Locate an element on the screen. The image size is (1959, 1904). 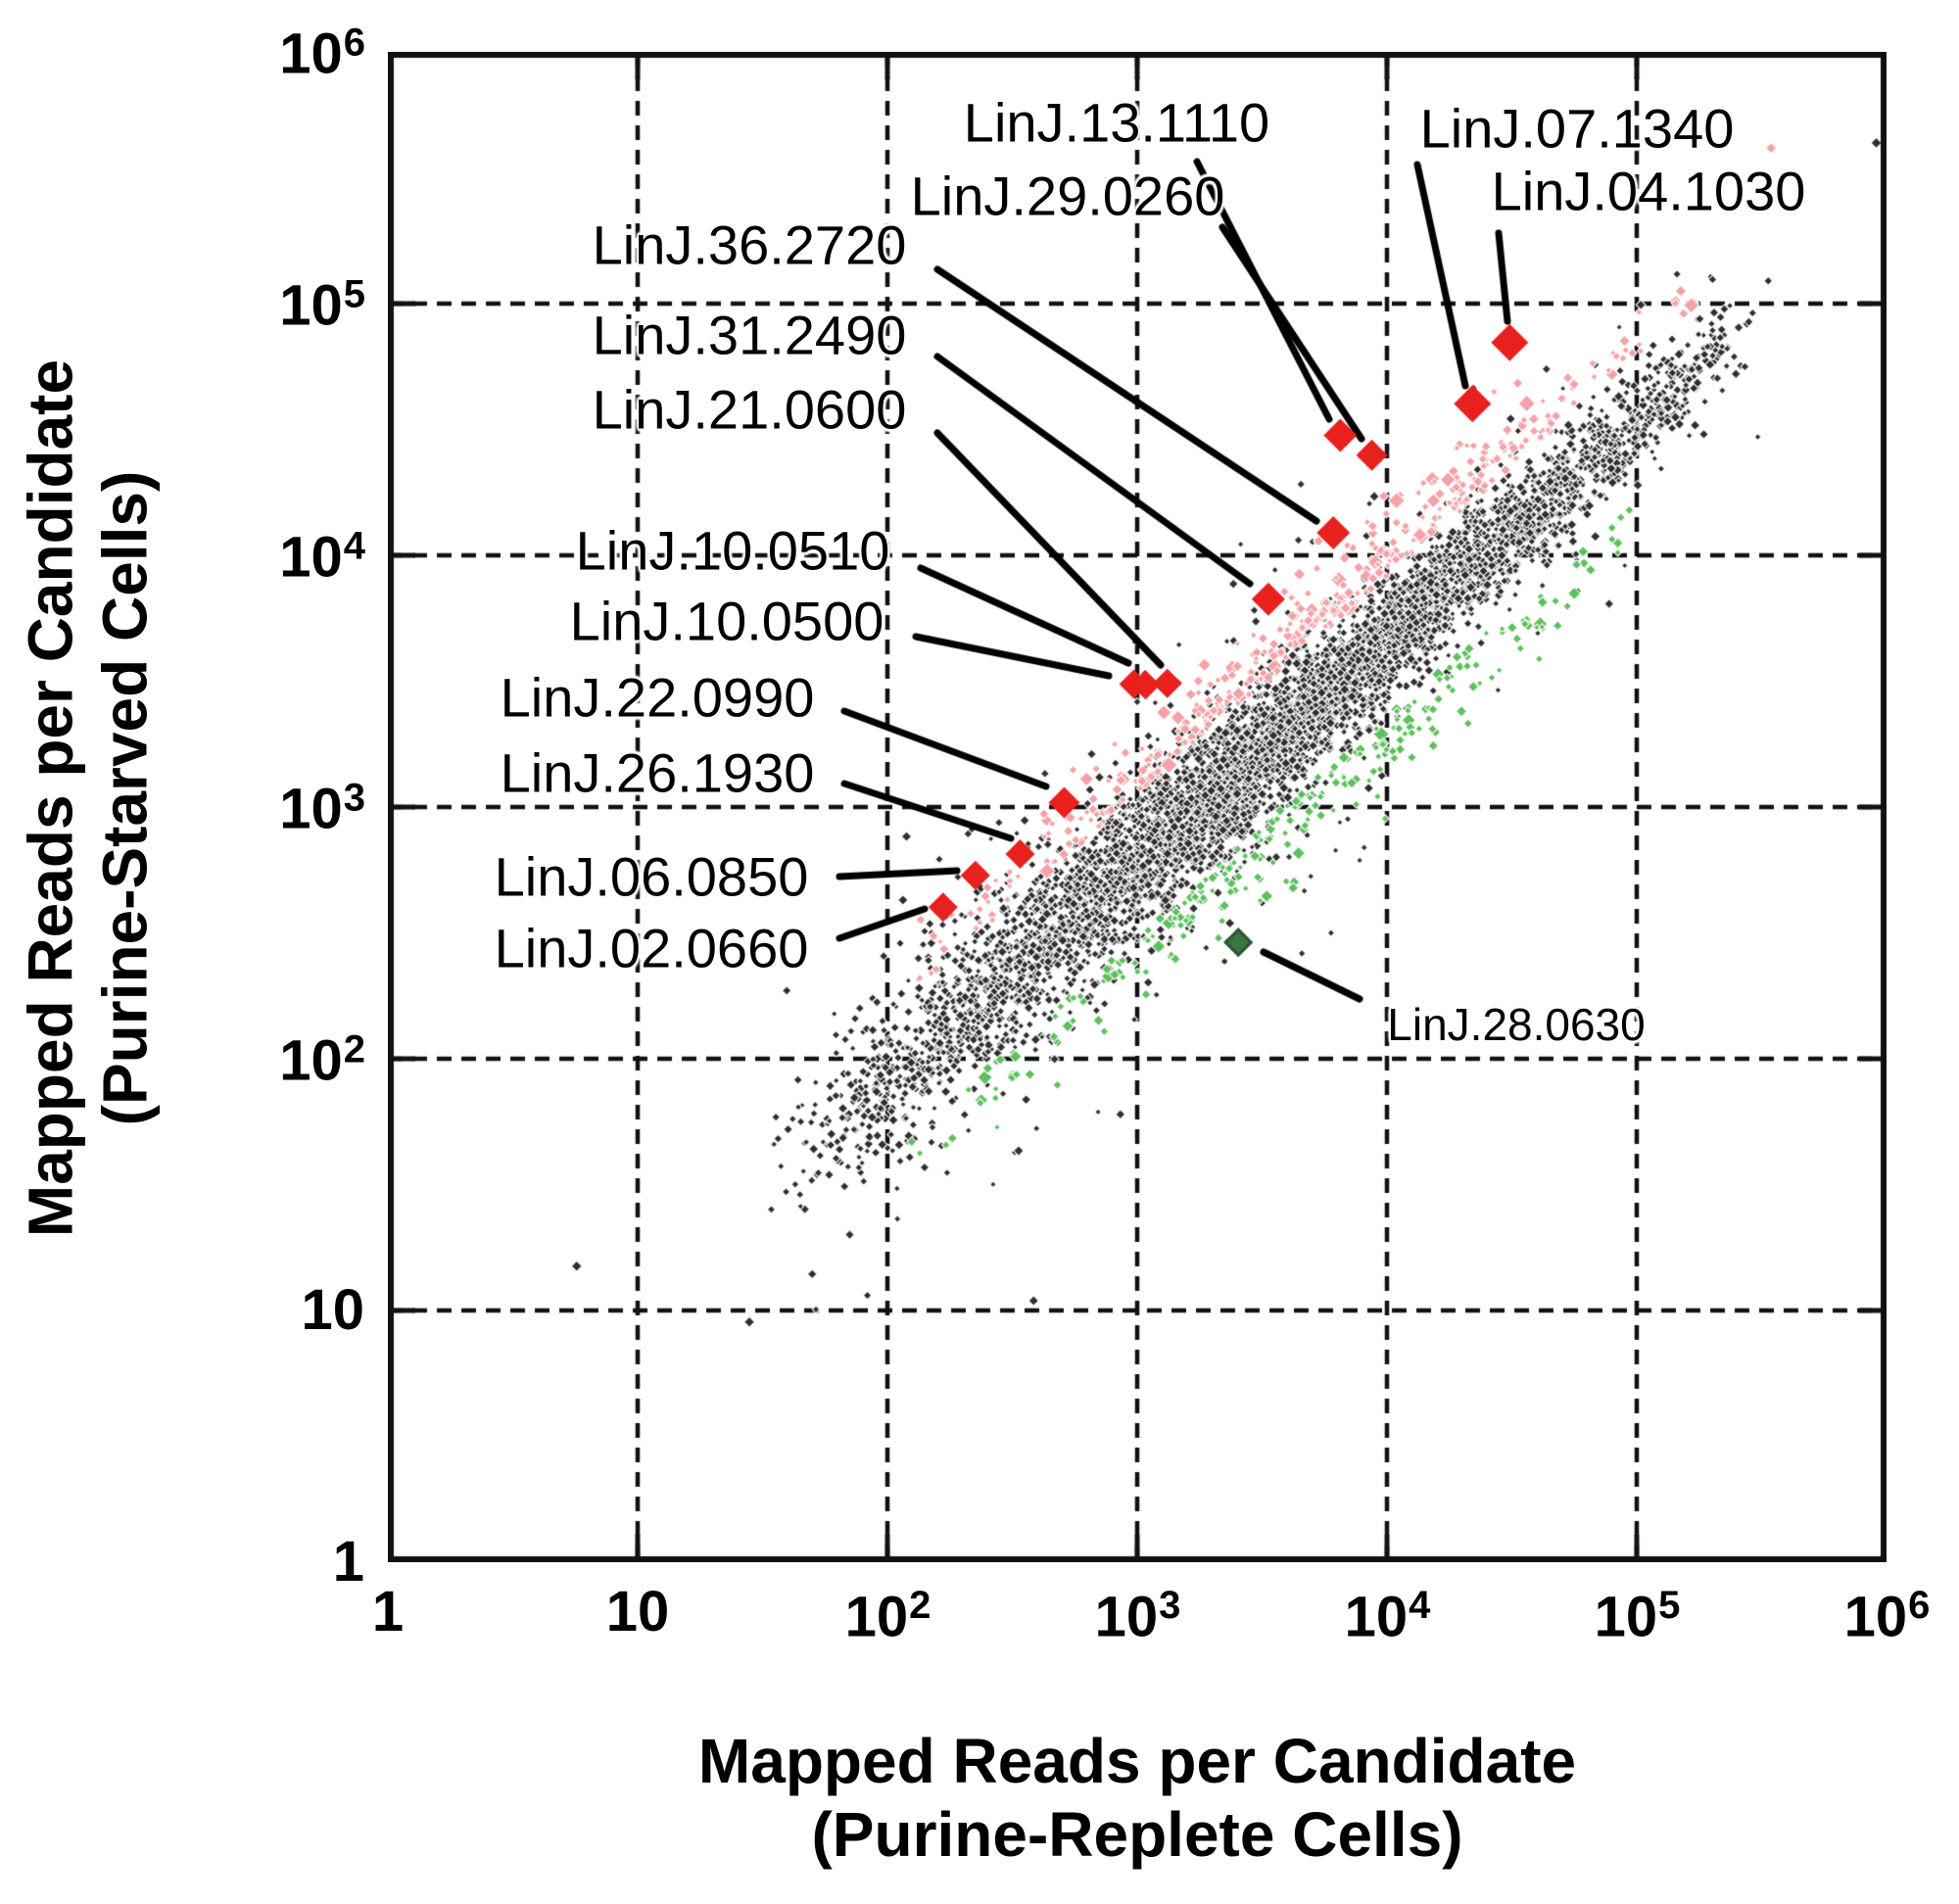
gene-label-LinJ.36.2720: LinJ.36.2720 is located at coordinates (749, 245).